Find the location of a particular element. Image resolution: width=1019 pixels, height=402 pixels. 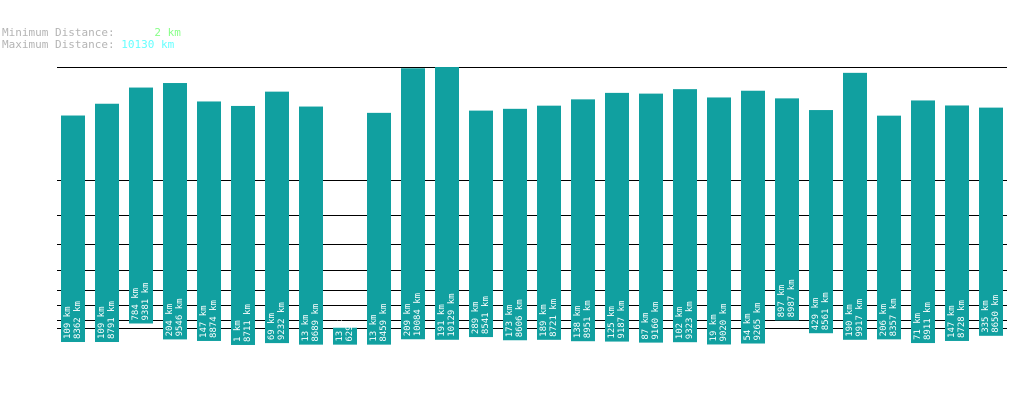

bar-min-label: 429 km is located at coordinates (816, 314).